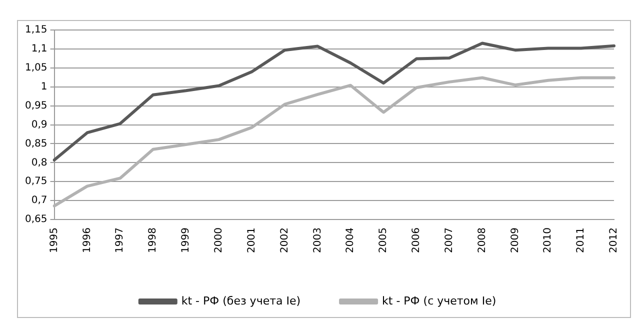 Image resolution: width=641 pixels, height=324 pixels. I want to click on x-tick-label: 1997, so click(120, 241).